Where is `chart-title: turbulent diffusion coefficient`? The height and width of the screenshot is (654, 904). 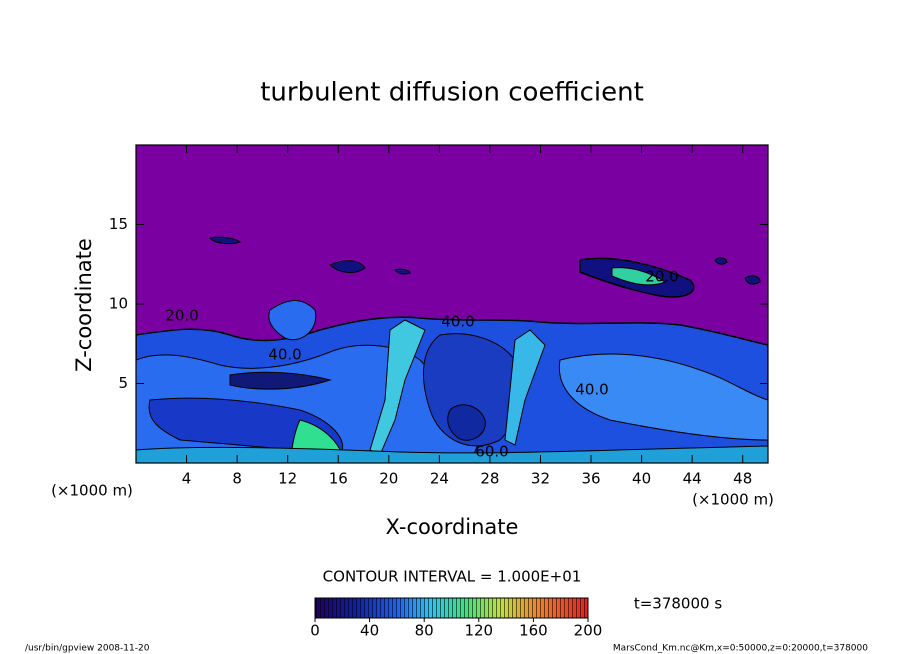 chart-title: turbulent diffusion coefficient is located at coordinates (452, 93).